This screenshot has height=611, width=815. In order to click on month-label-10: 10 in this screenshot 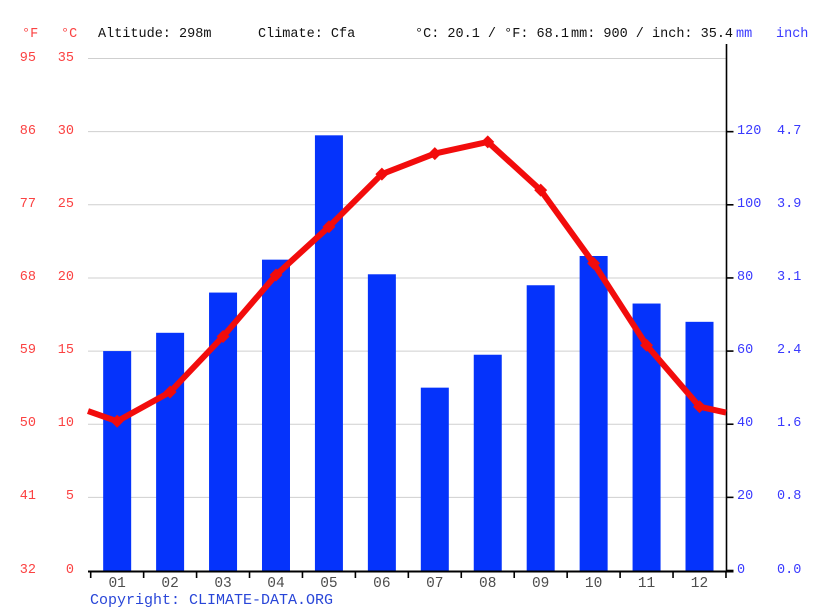, I will do `click(593, 584)`.